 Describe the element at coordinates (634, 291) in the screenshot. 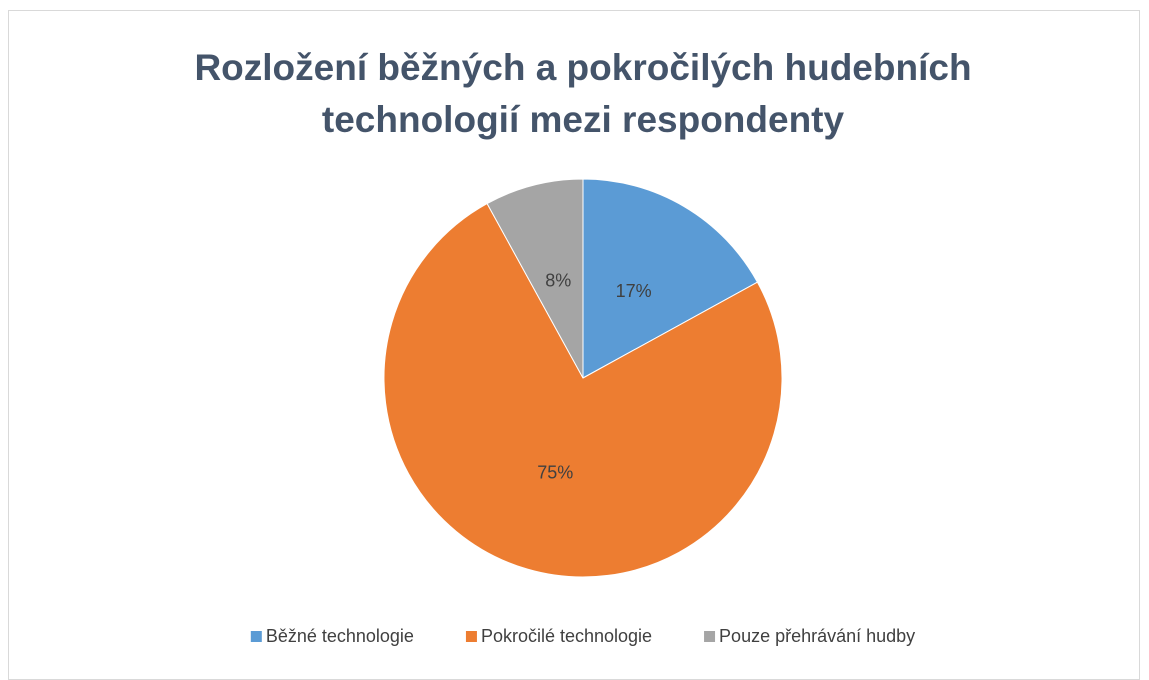

I see `data-label: 17%` at that location.